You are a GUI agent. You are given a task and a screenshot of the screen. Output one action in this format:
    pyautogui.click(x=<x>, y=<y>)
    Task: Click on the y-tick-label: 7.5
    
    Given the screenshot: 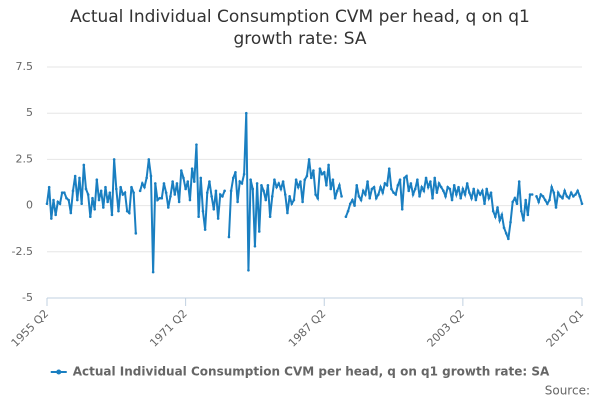 What is the action you would take?
    pyautogui.click(x=25, y=66)
    